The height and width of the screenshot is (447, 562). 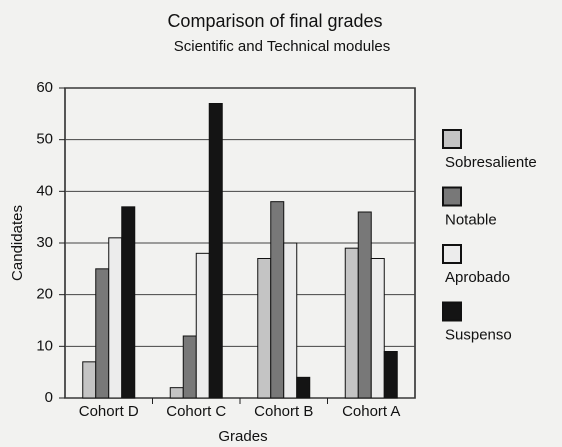 I want to click on y-tick-label: 20, so click(x=44, y=294).